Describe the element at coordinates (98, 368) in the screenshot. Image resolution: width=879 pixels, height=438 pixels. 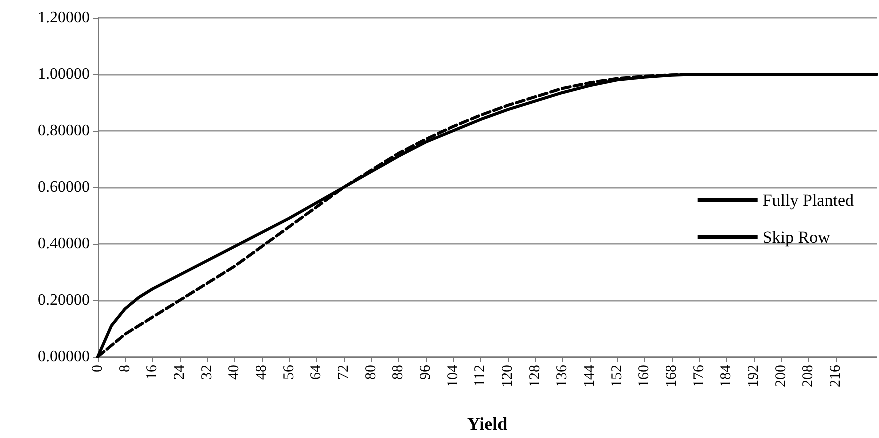
I see `x-tick-label: 0` at that location.